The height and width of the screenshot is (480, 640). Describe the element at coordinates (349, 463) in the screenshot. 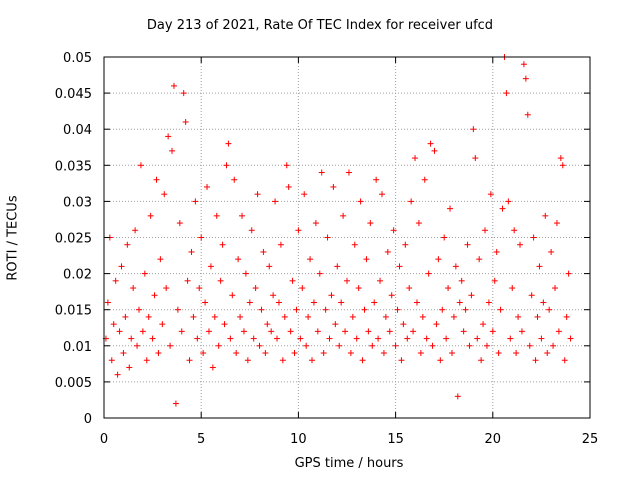

I see `x-axis-label: GPS time / hours` at that location.